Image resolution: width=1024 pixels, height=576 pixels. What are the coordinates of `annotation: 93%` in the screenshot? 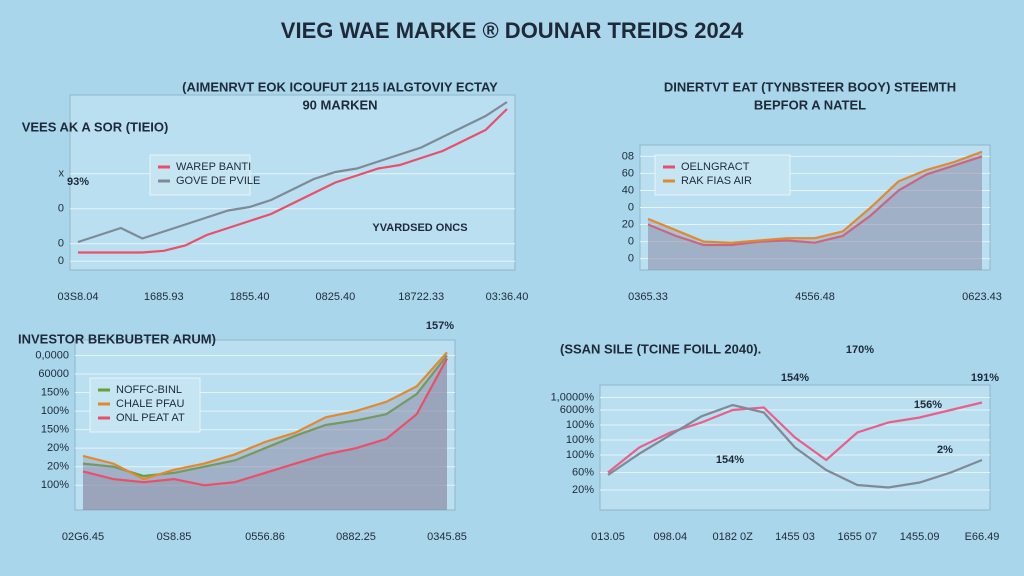 It's located at (78, 182).